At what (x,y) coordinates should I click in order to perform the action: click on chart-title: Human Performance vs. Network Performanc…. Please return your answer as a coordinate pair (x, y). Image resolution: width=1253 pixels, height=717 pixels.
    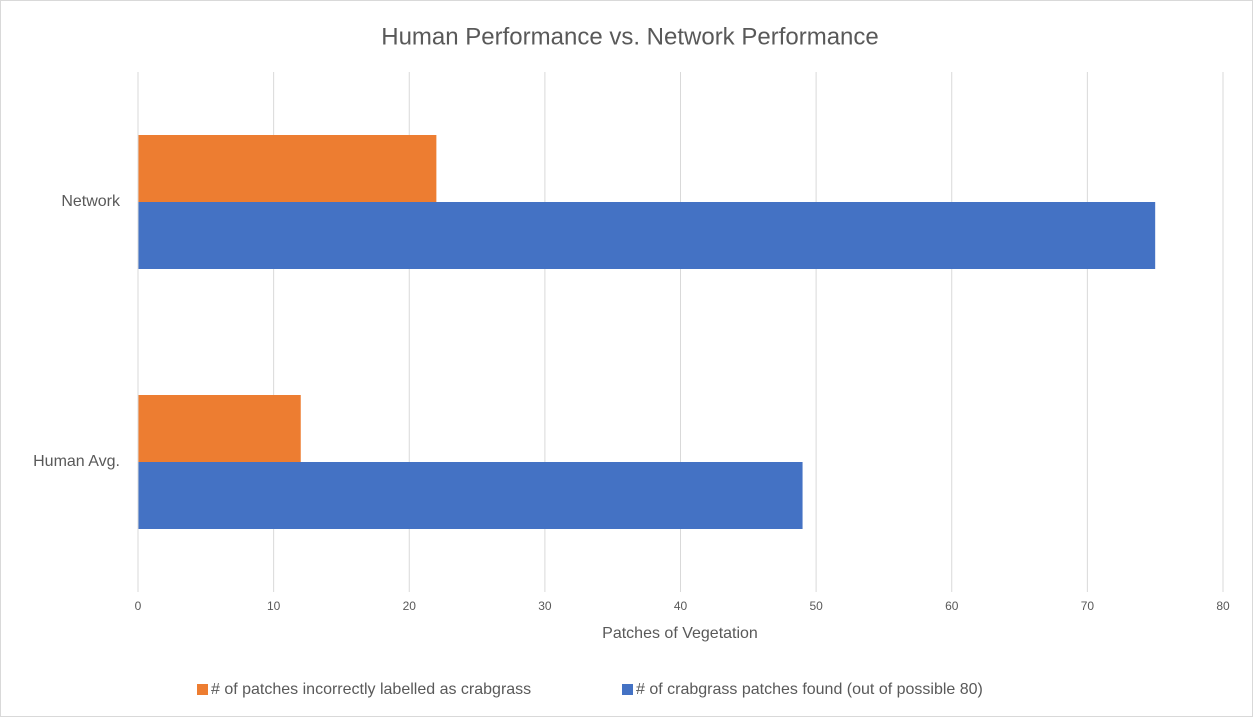
    Looking at the image, I should click on (630, 36).